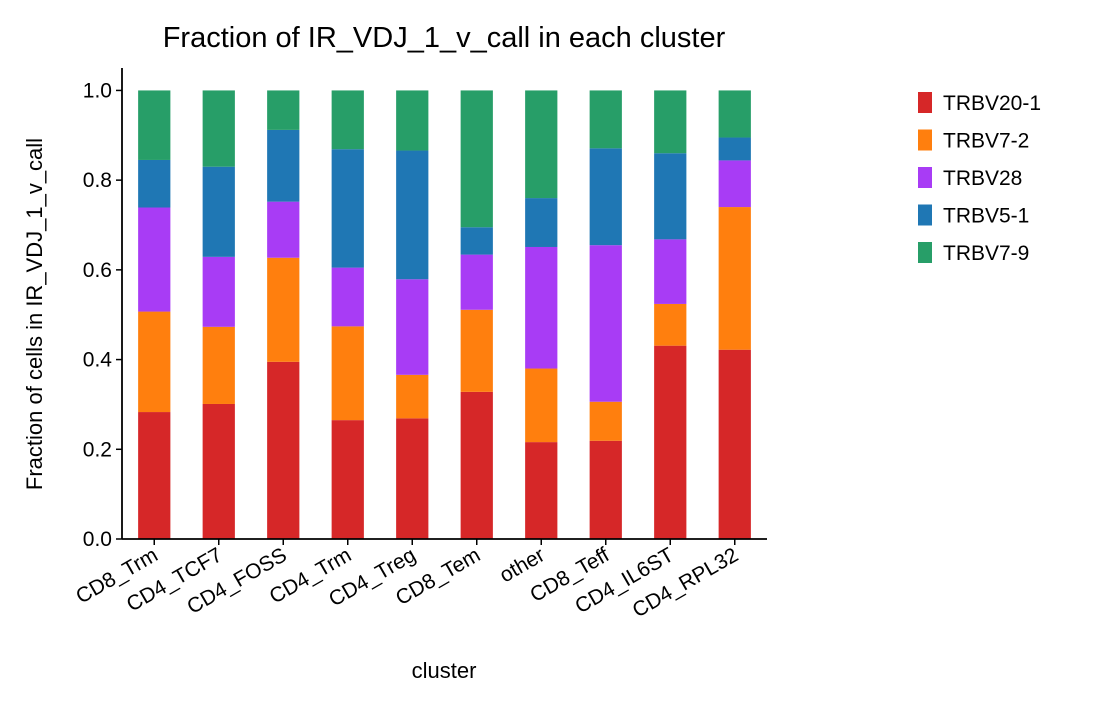 The width and height of the screenshot is (1101, 707). I want to click on y-tick-label: 0.6, so click(97, 270).